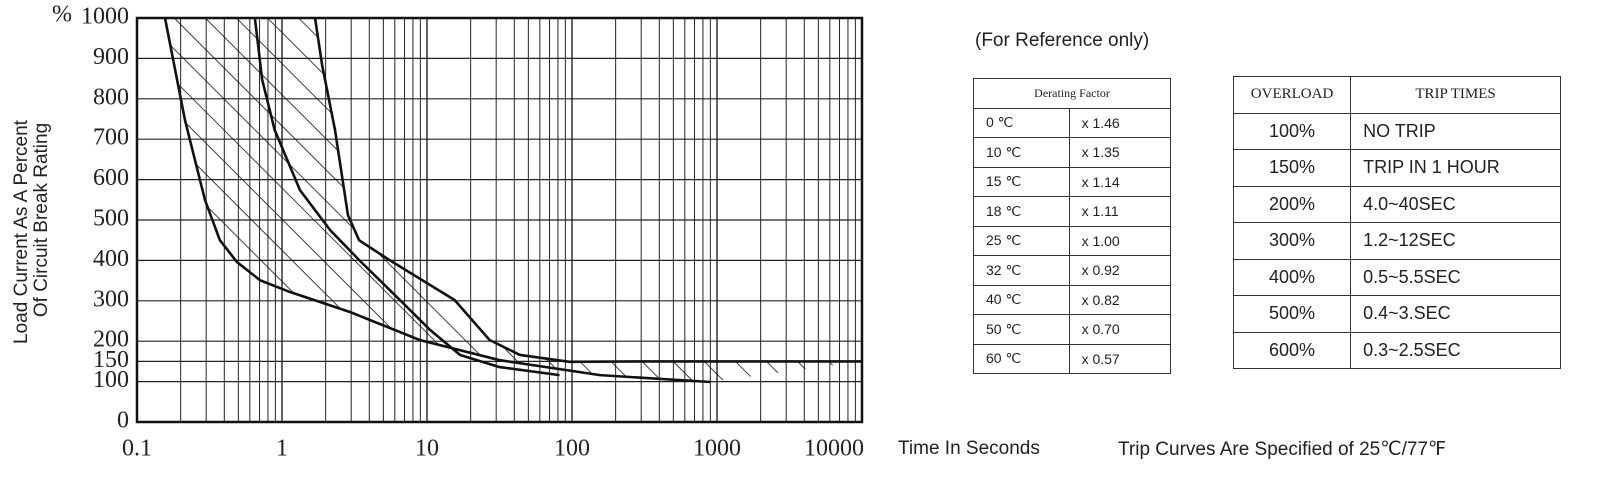 The height and width of the screenshot is (478, 1600). I want to click on table-row: 18 ℃ x 1.11, so click(1072, 211).